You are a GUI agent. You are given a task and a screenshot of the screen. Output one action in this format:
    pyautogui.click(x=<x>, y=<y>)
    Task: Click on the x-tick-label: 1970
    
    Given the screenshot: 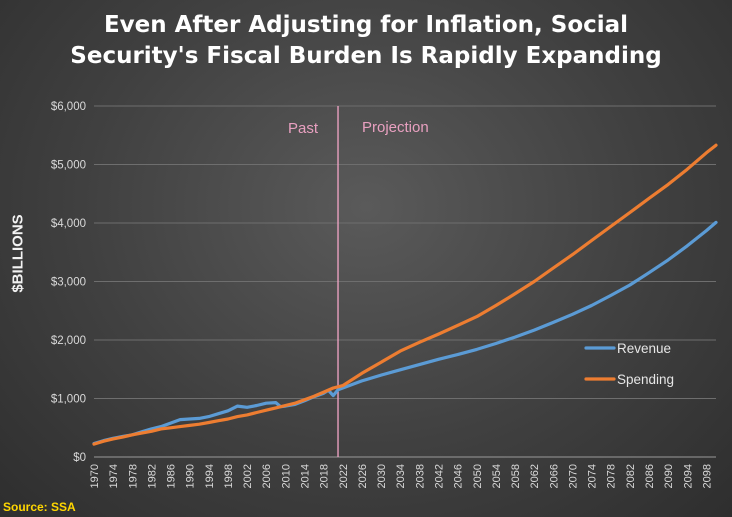 What is the action you would take?
    pyautogui.click(x=95, y=476)
    